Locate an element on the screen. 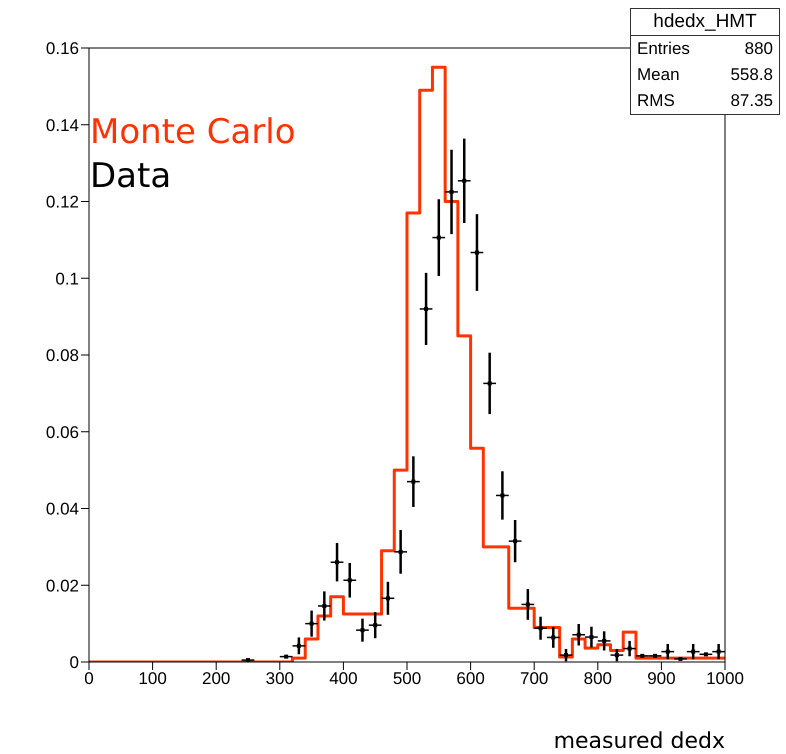  y-tick-label: 0.06 is located at coordinates (62, 432).